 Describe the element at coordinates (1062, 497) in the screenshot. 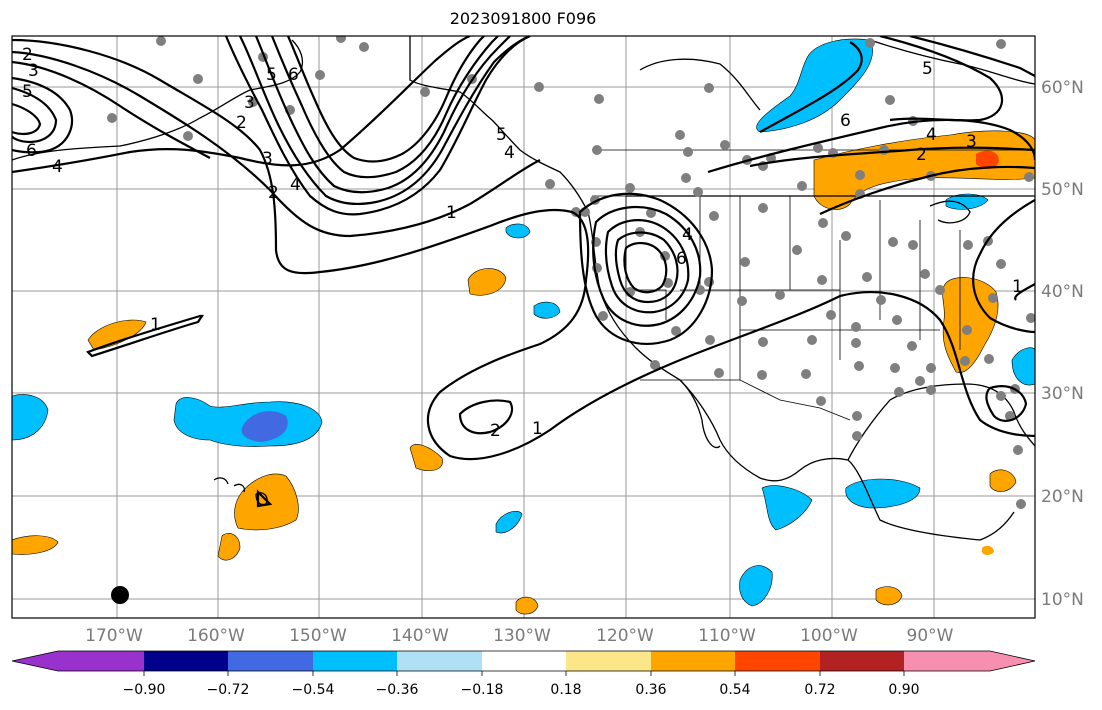

I see `lat-label: 20°N` at that location.